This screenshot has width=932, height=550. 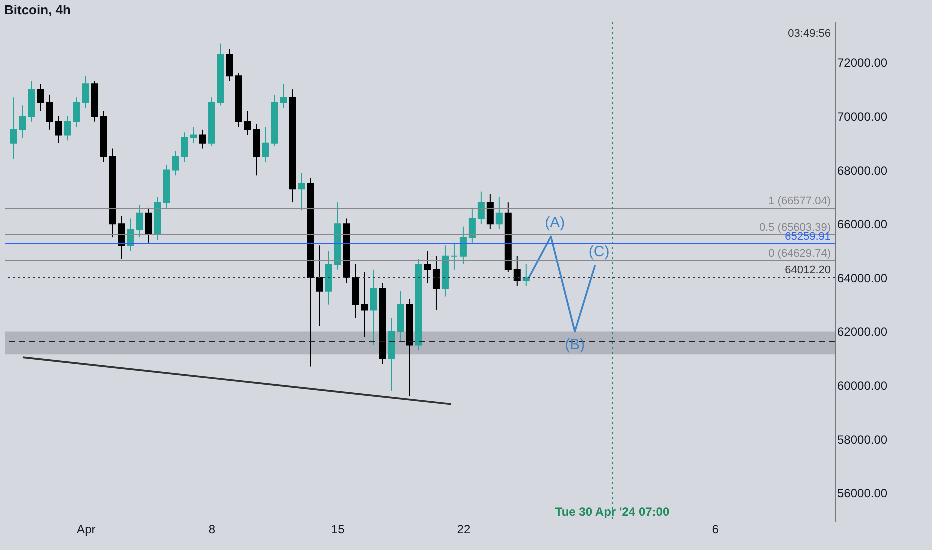 I want to click on ref-line-label: 0.5 (65603.39), so click(x=795, y=228).